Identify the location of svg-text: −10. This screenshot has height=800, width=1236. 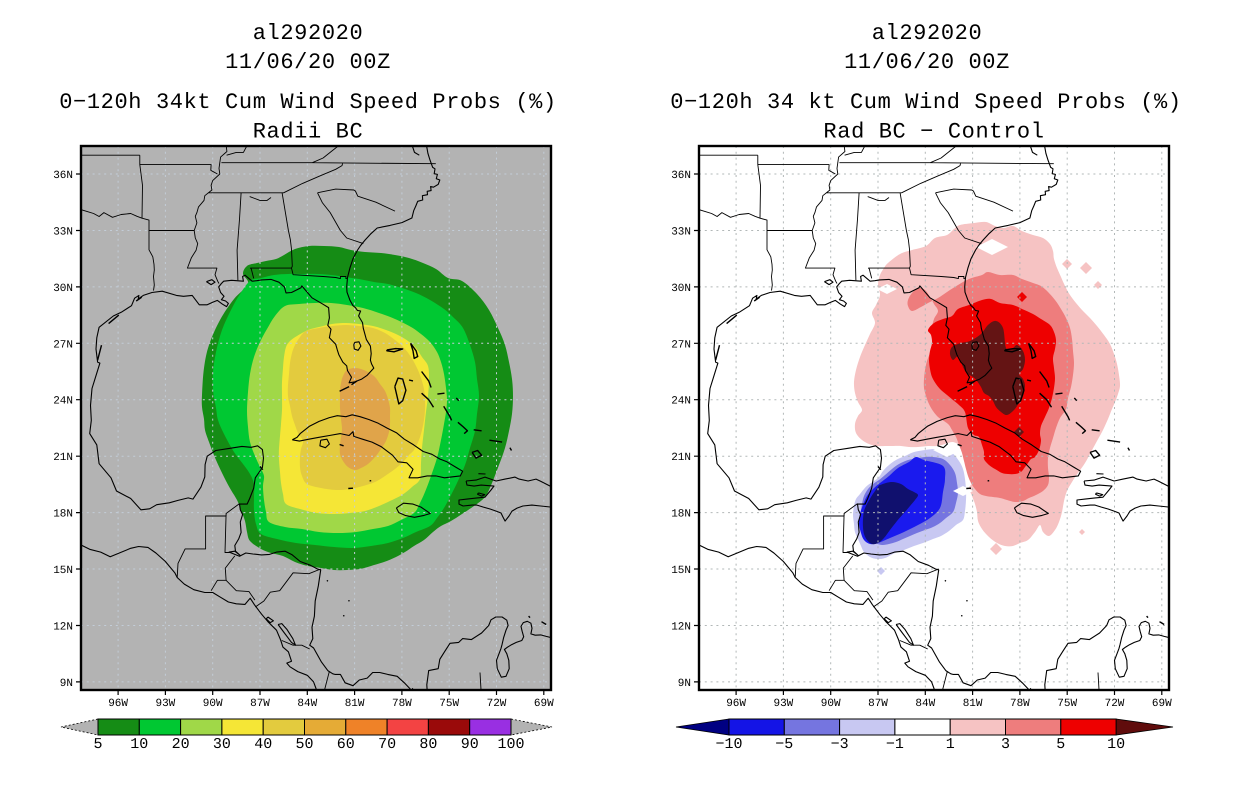
(728, 744).